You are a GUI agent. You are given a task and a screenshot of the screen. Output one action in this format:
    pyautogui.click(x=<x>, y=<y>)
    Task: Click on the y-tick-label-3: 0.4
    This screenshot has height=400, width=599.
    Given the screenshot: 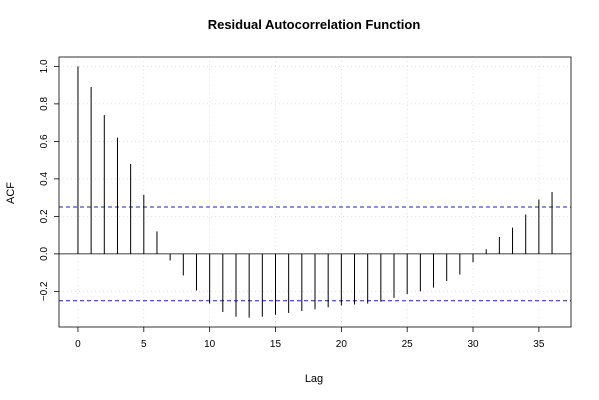 What is the action you would take?
    pyautogui.click(x=44, y=178)
    